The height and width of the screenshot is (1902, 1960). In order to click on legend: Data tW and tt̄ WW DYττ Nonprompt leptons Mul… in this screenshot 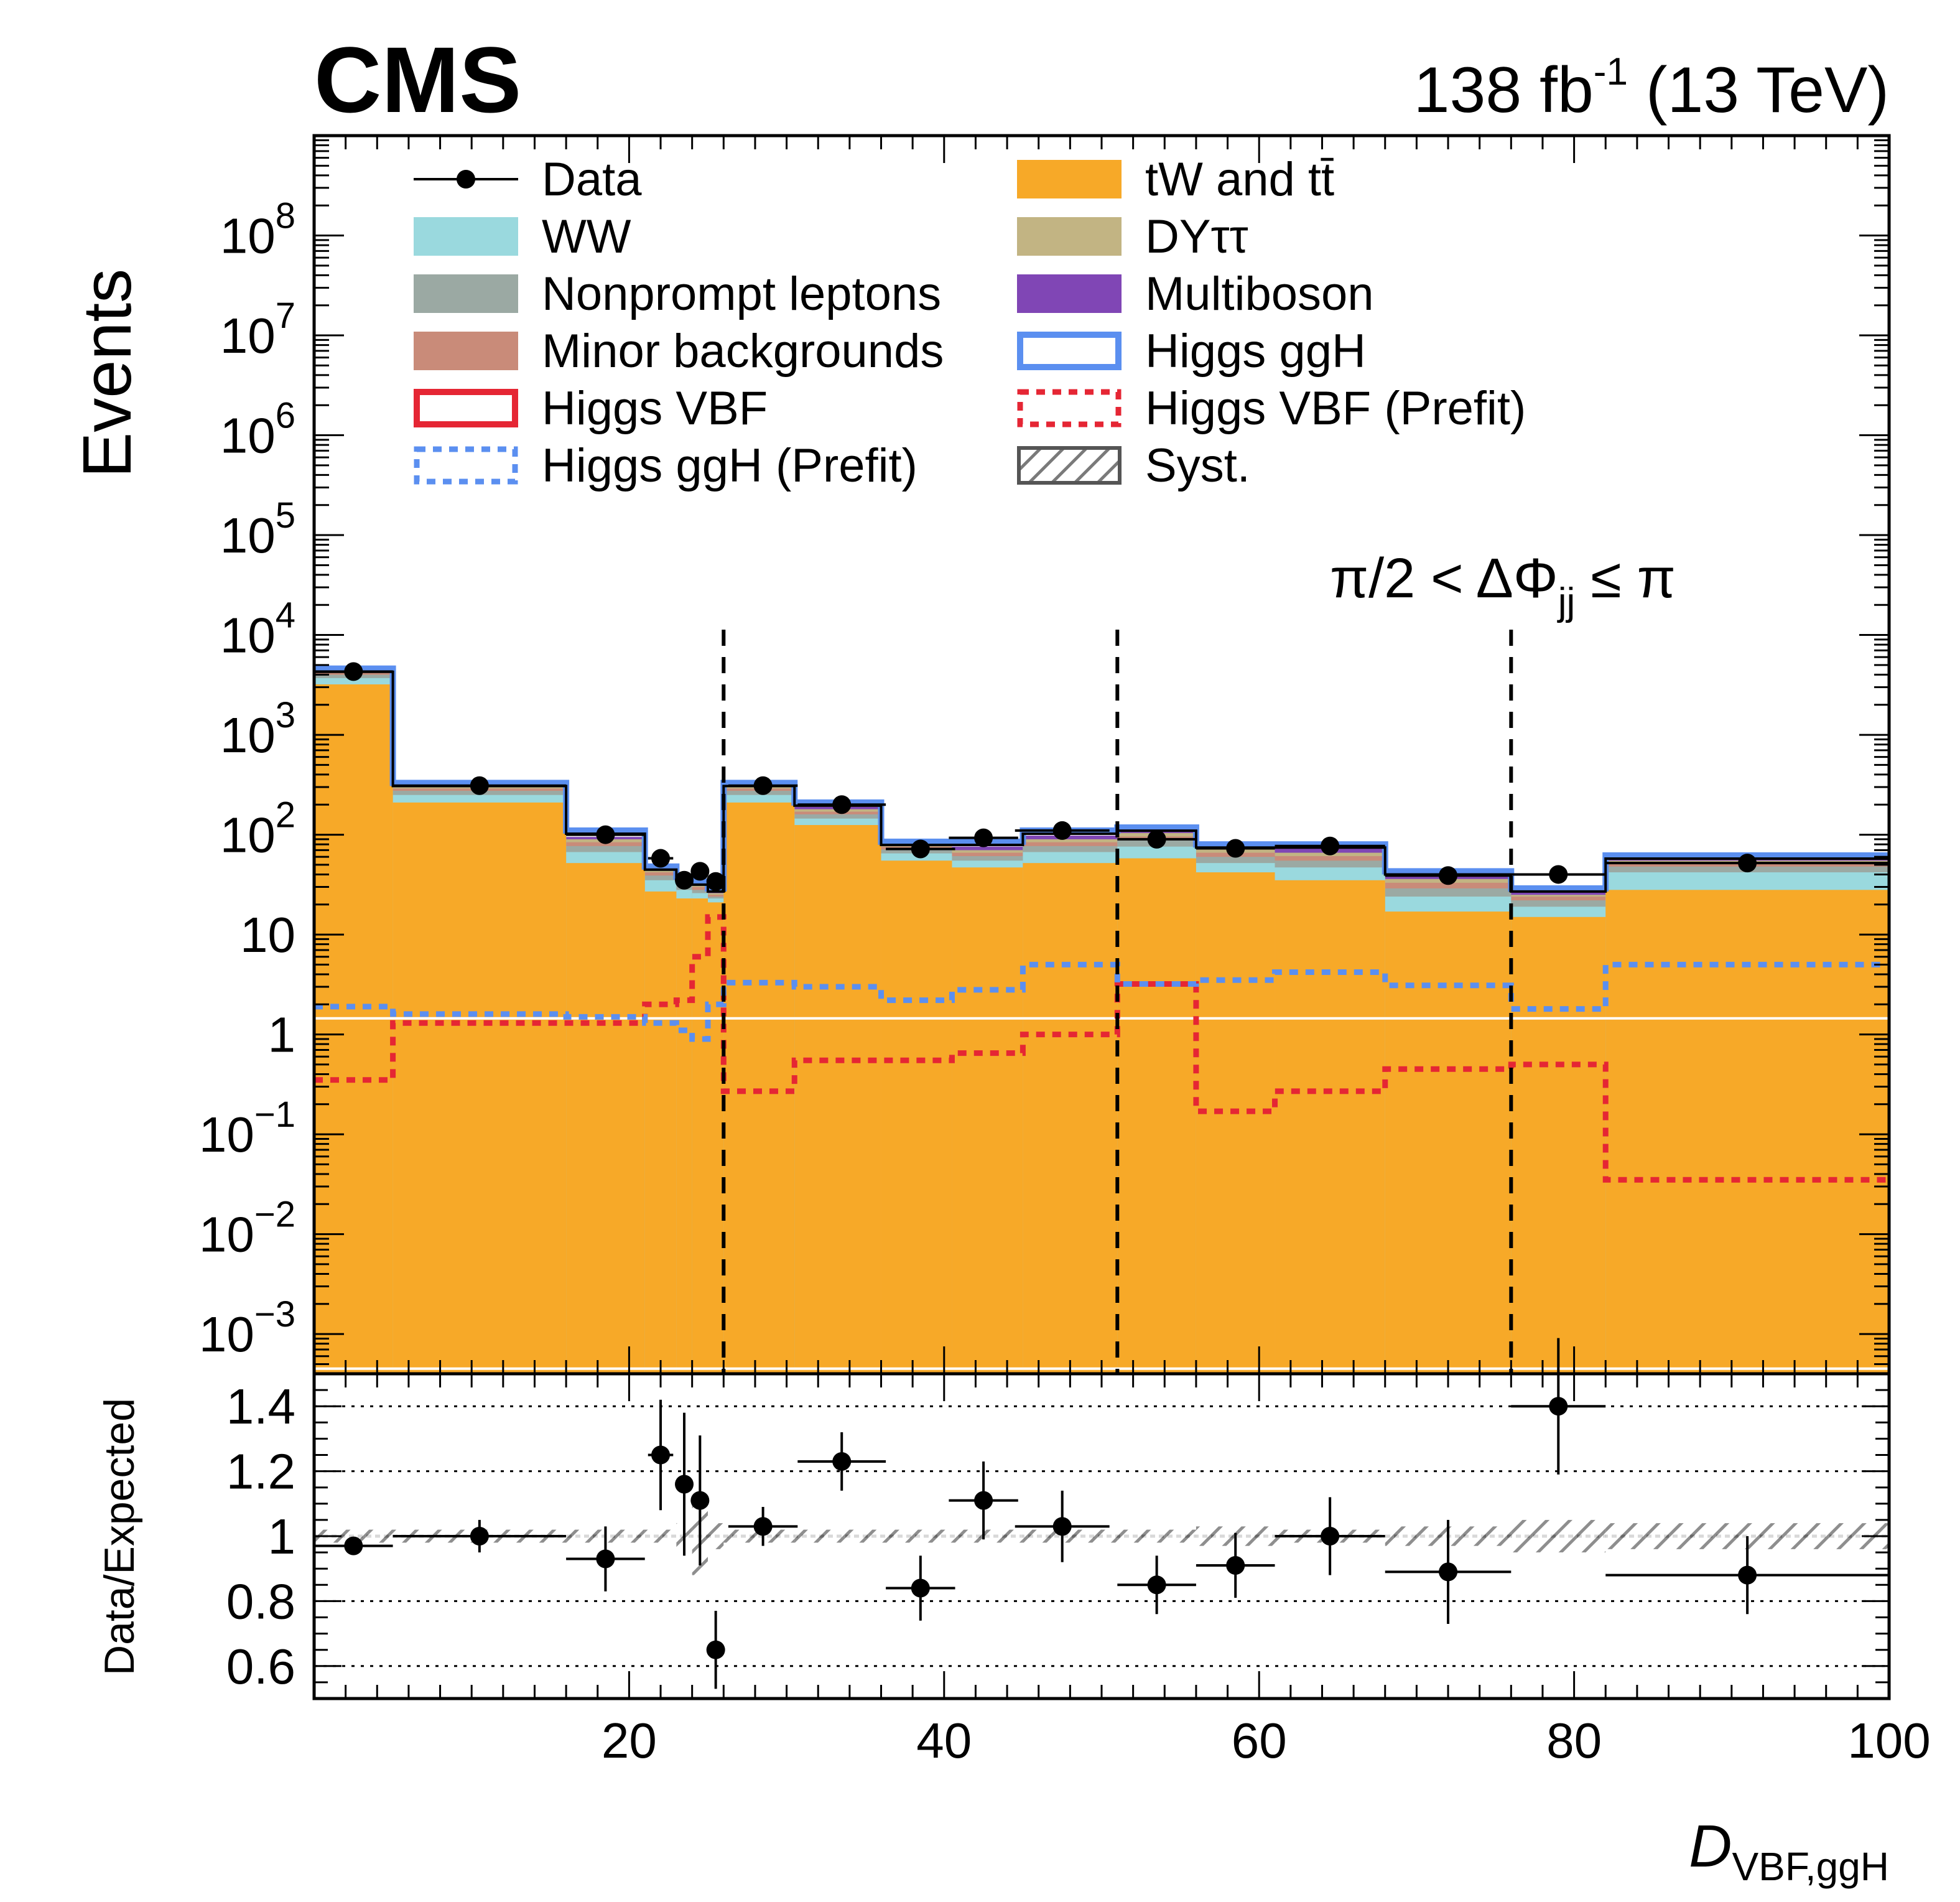, I will do `click(970, 322)`.